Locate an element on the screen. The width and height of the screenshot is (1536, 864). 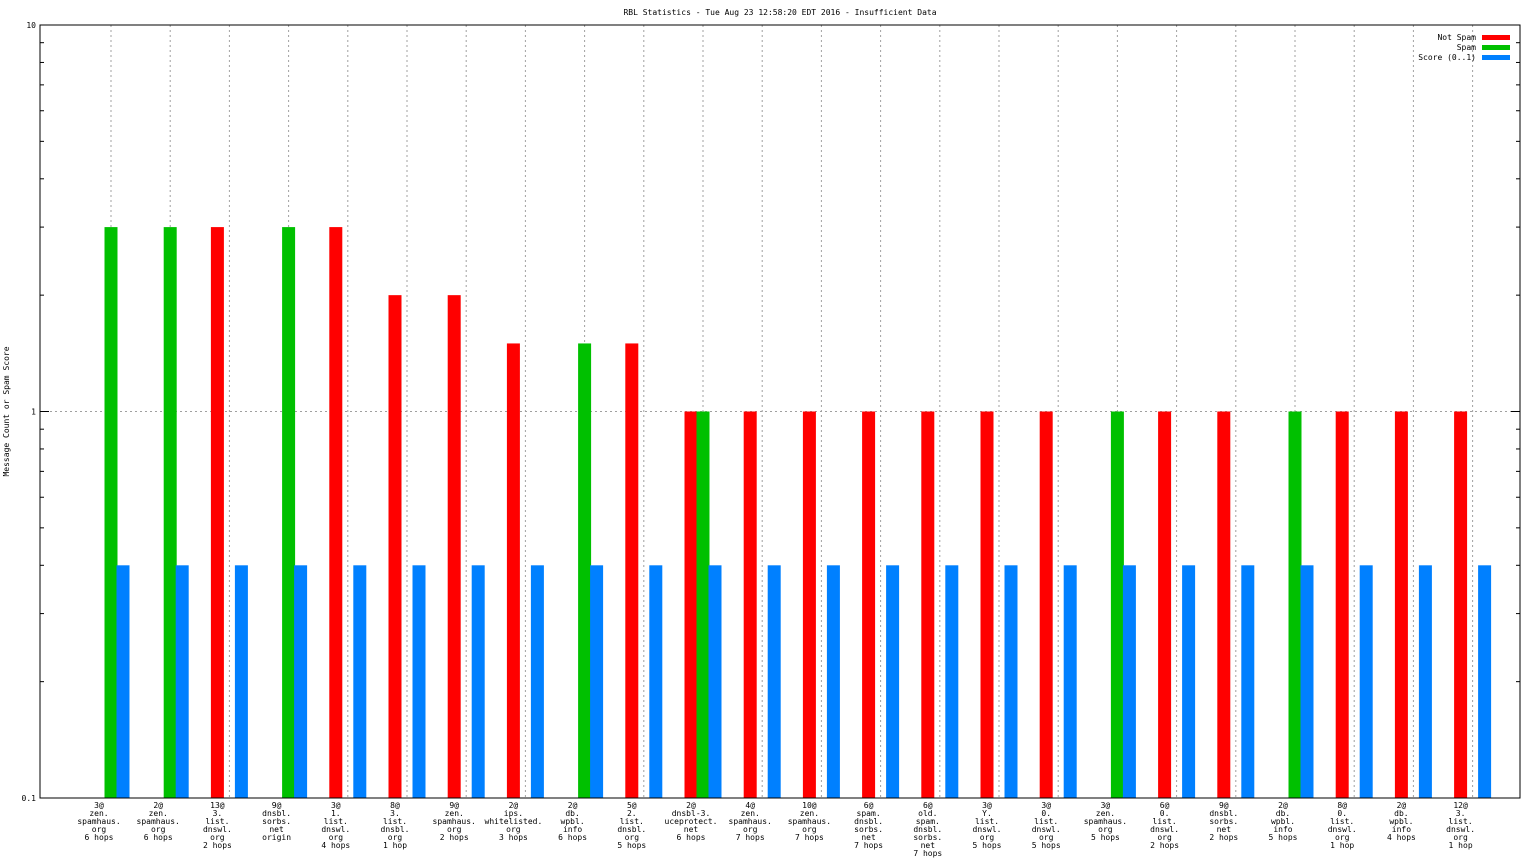
x-category-label-line: db. is located at coordinates (1401, 813).